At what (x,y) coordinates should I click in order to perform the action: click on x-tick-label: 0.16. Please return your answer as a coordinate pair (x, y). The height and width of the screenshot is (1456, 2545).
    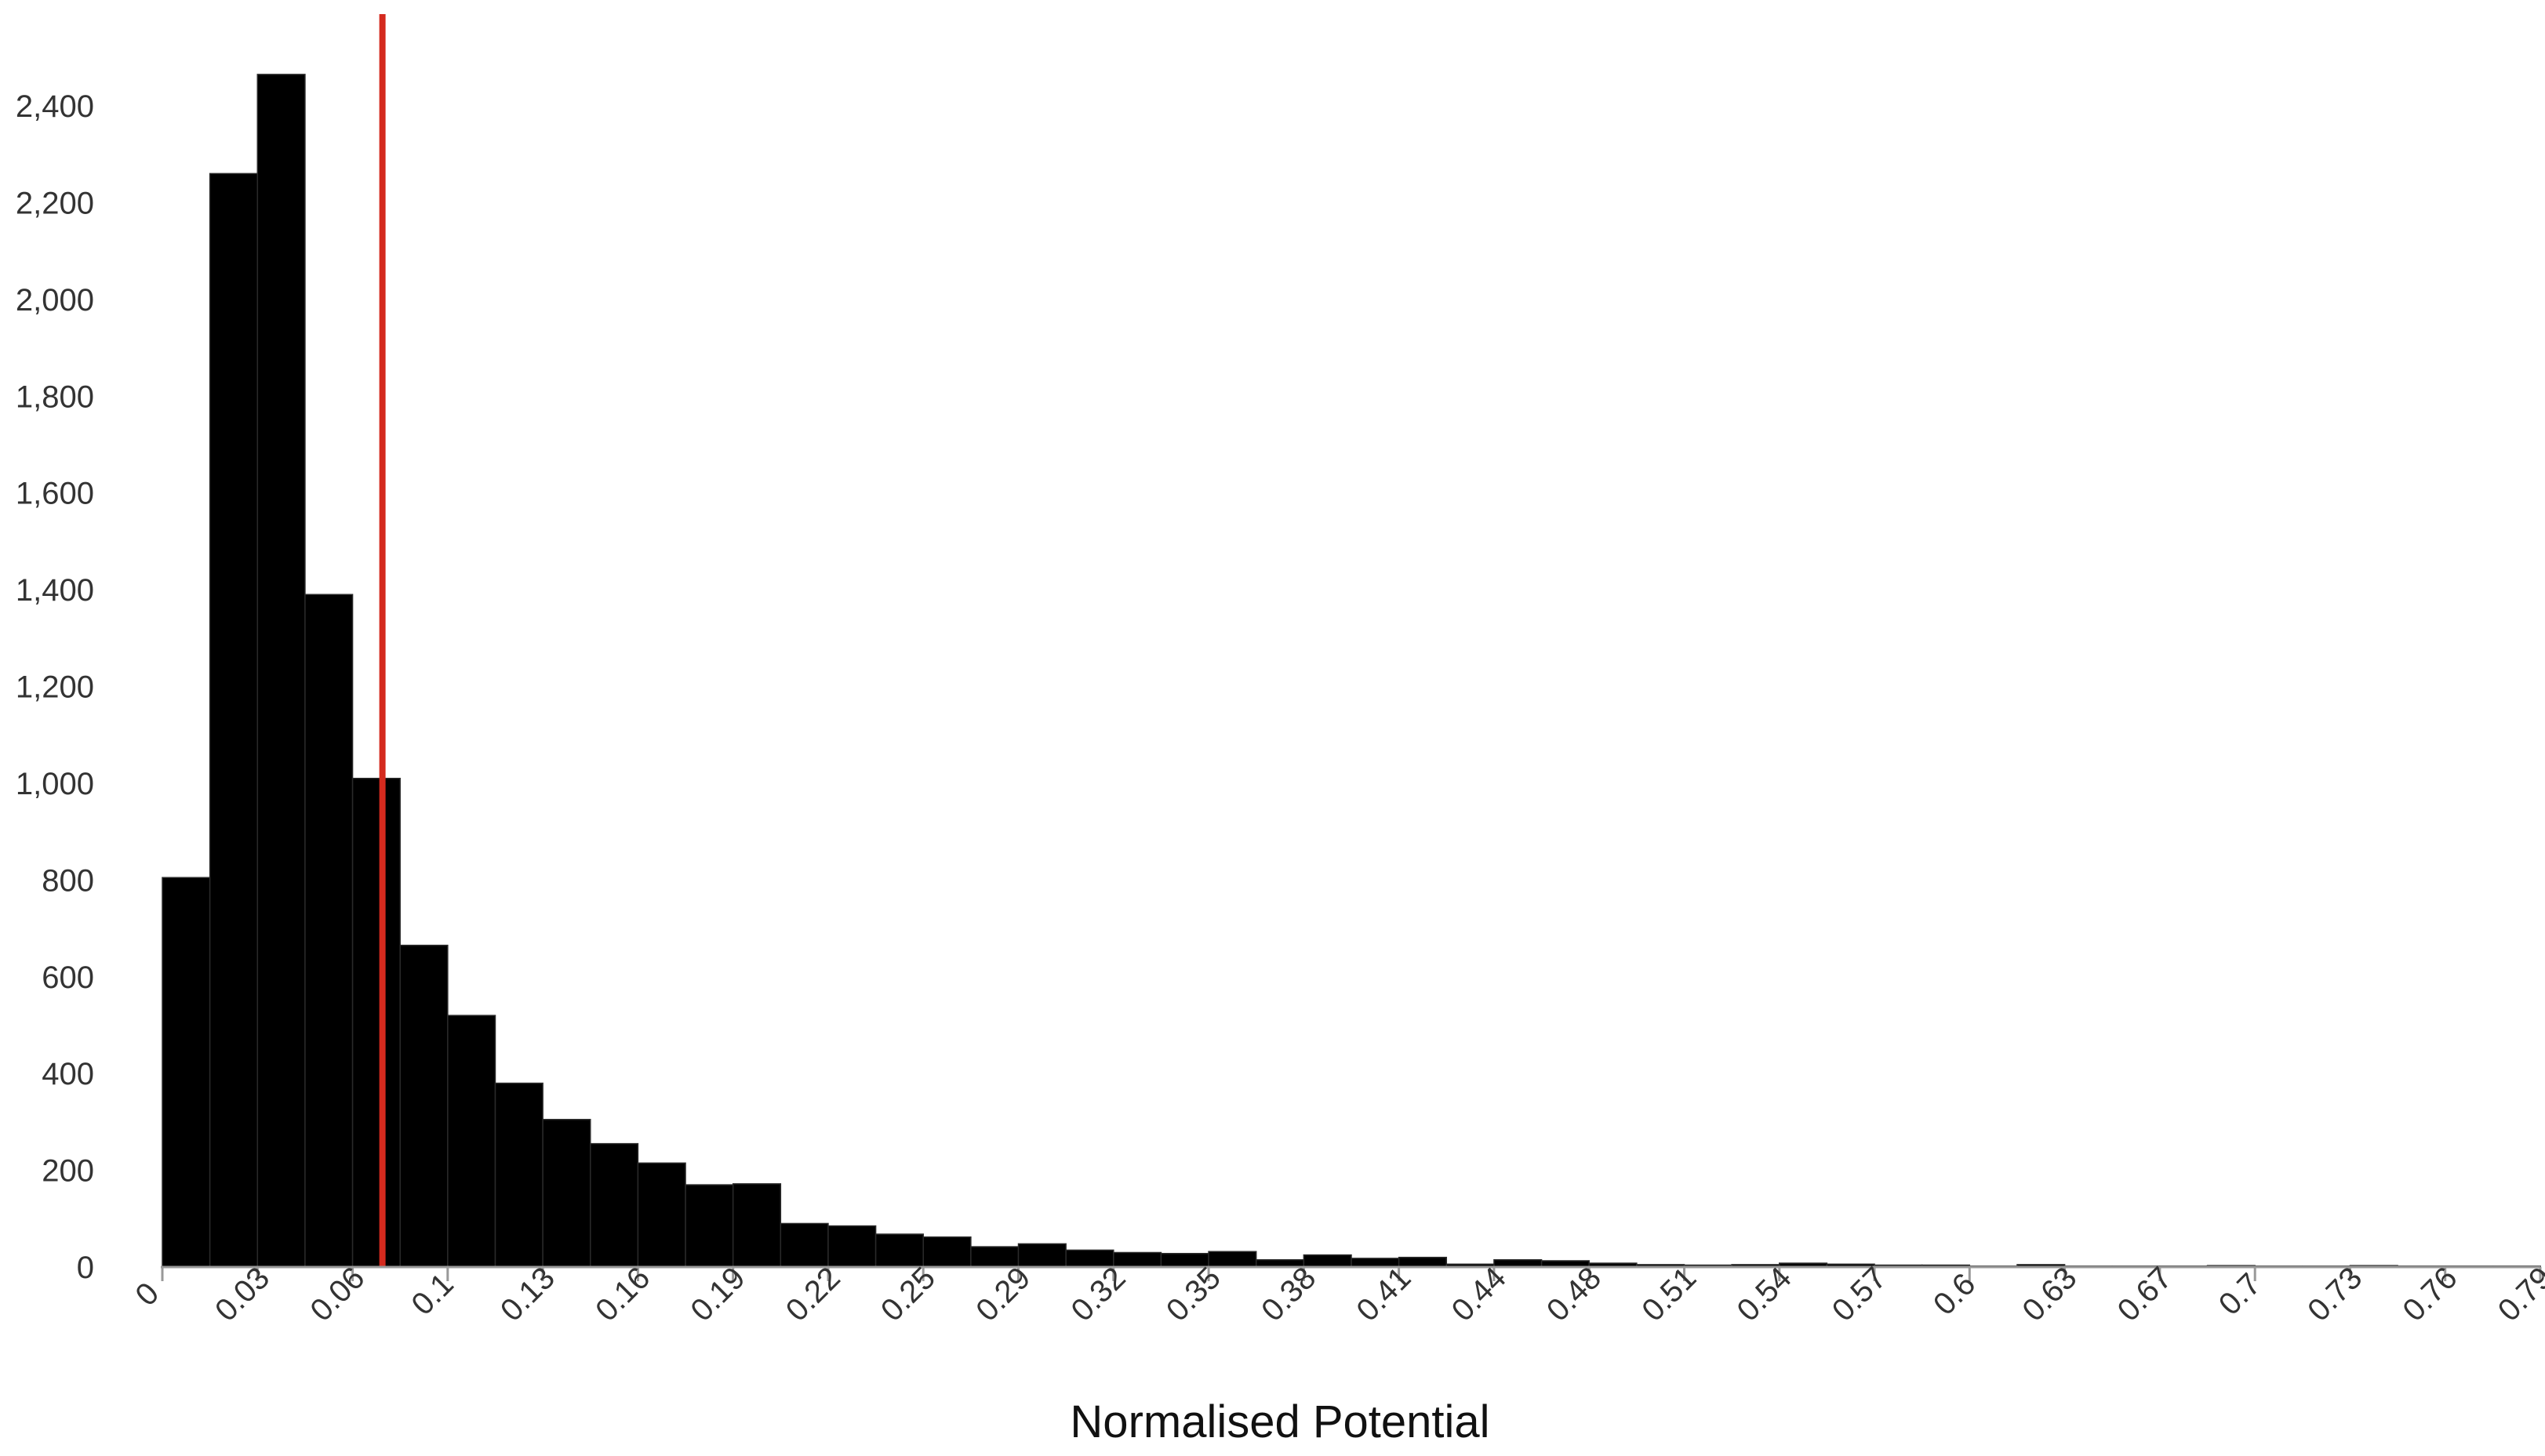
    Looking at the image, I should click on (622, 1294).